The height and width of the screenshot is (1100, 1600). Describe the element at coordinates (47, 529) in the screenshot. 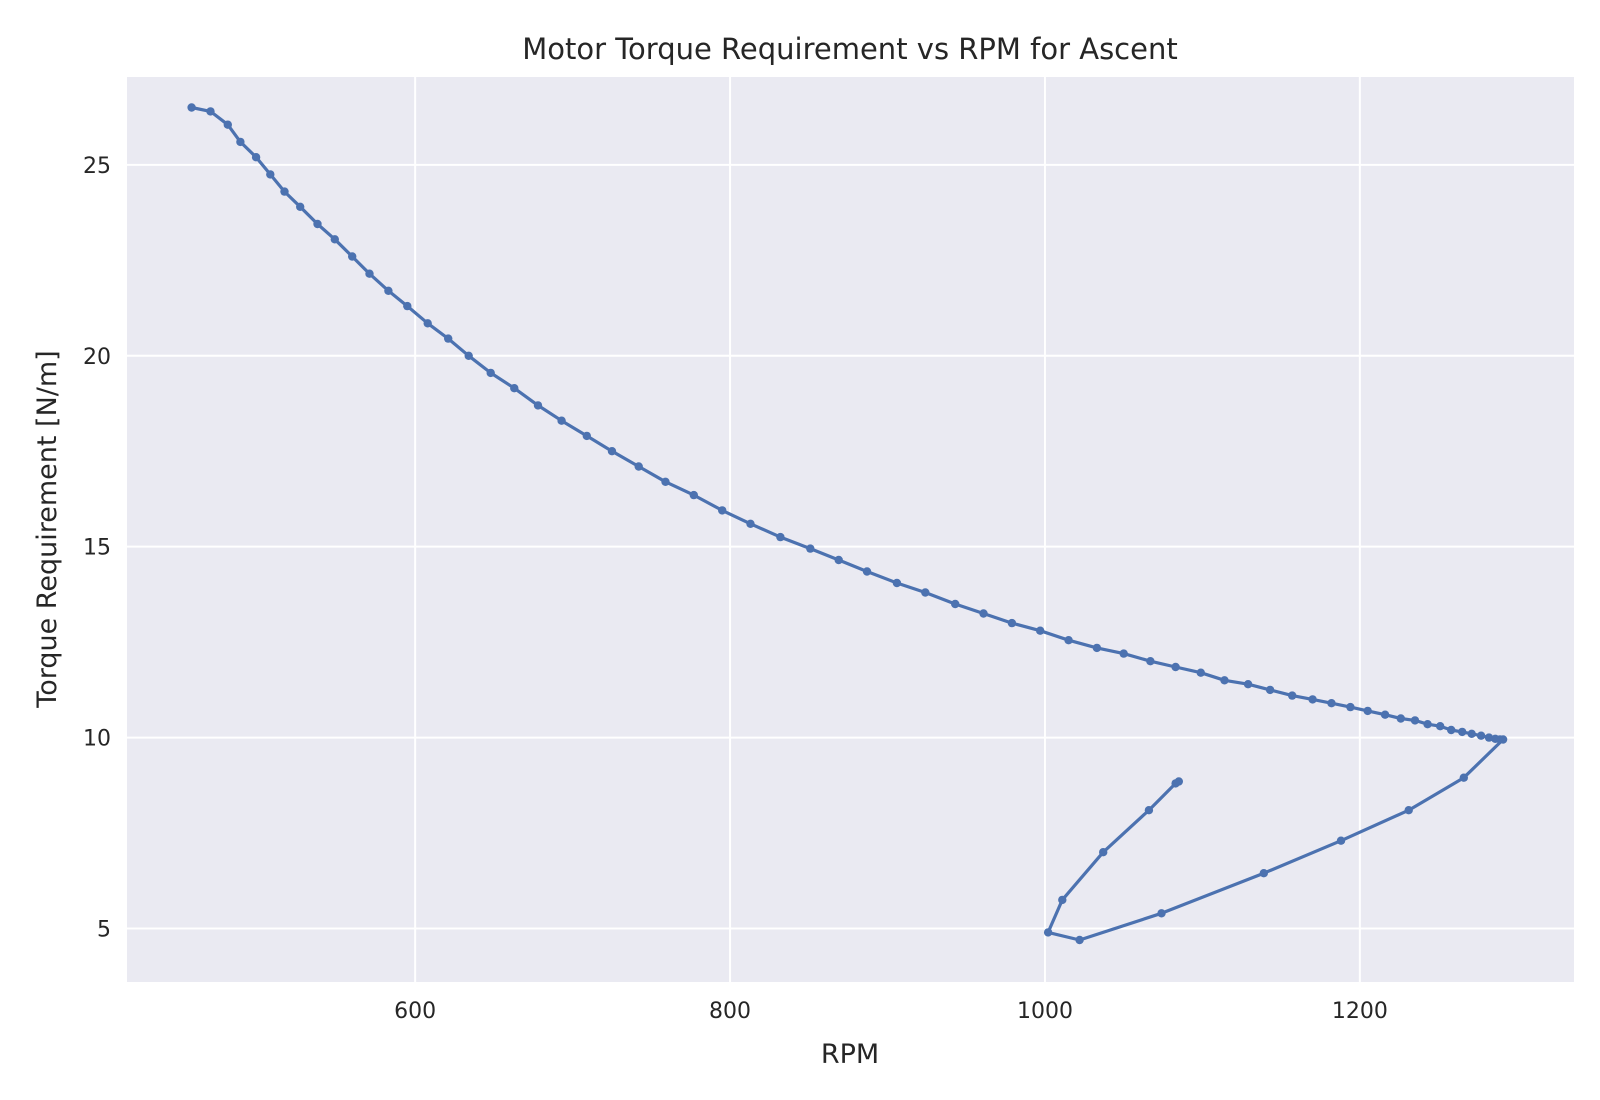

I see `y-axis-label: Torque Requirement [N/m]` at that location.